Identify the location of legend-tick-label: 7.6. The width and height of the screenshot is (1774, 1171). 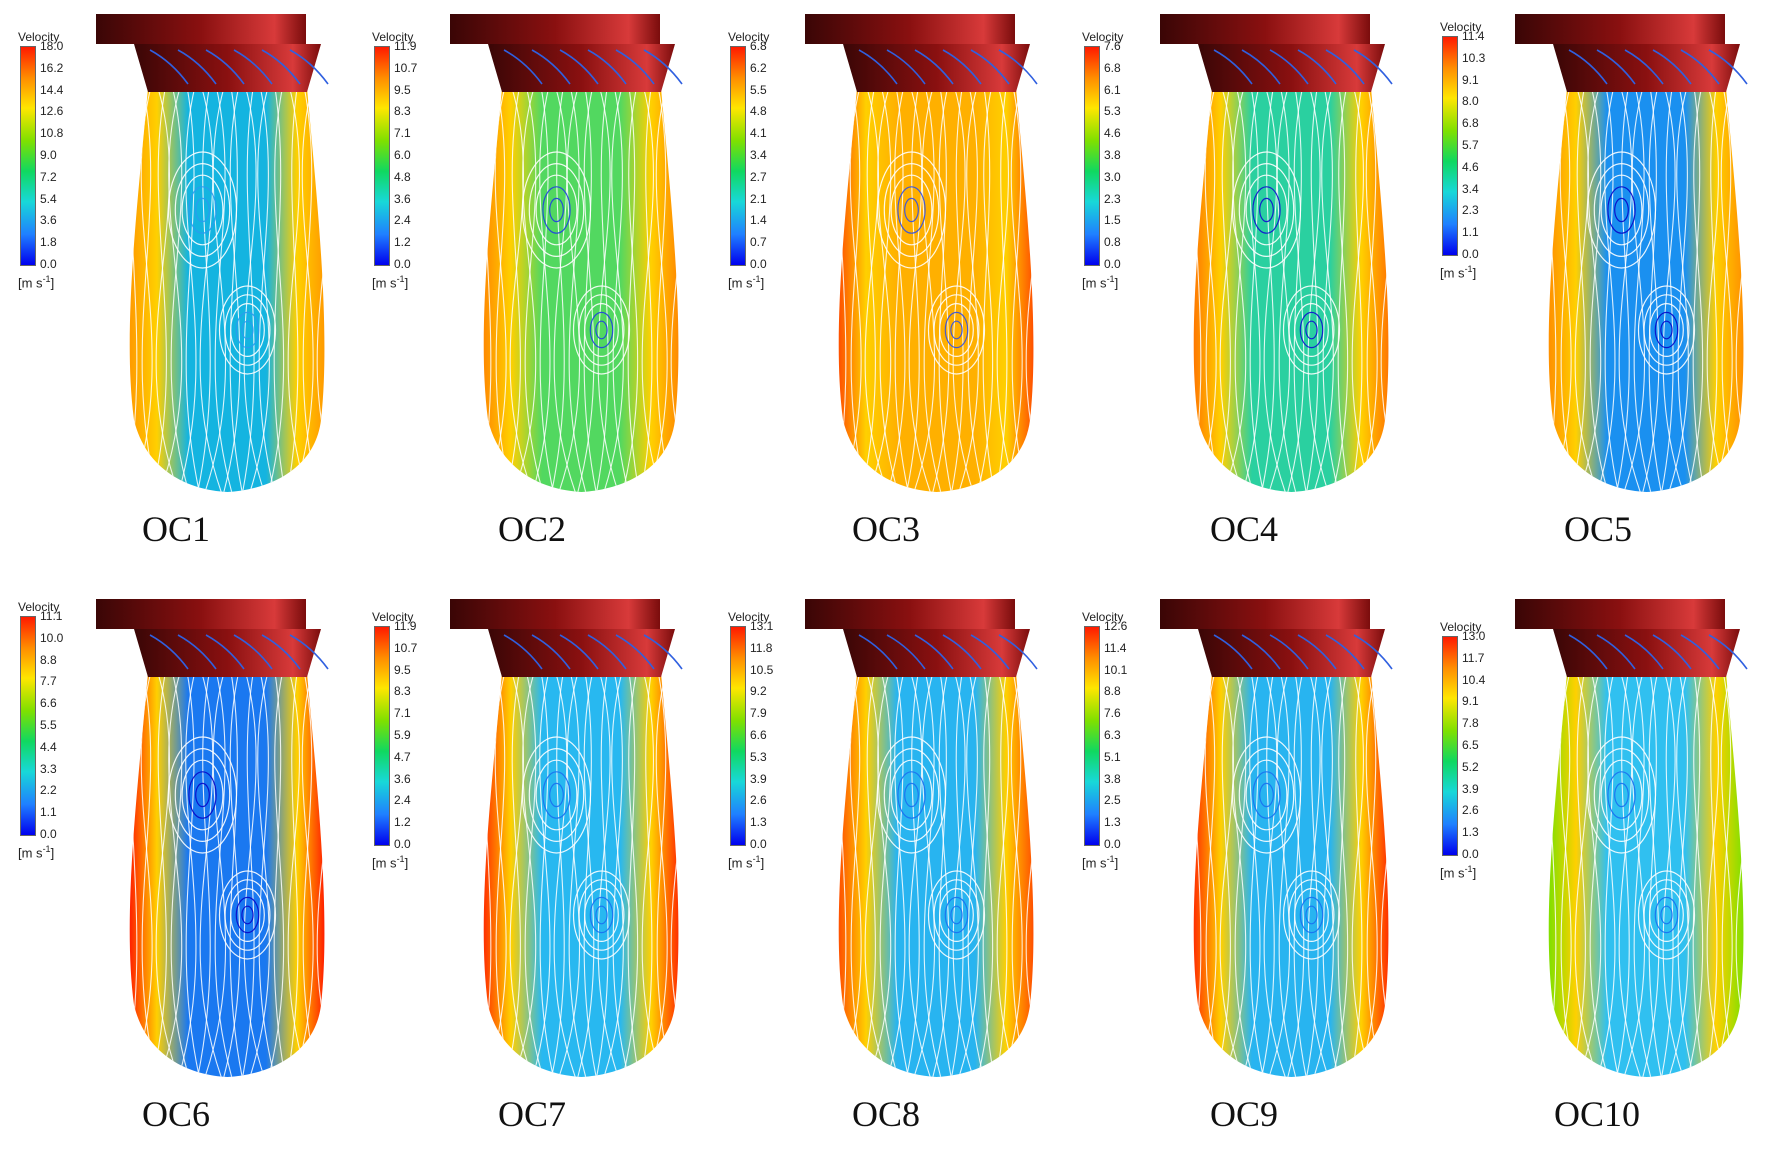
(1112, 713).